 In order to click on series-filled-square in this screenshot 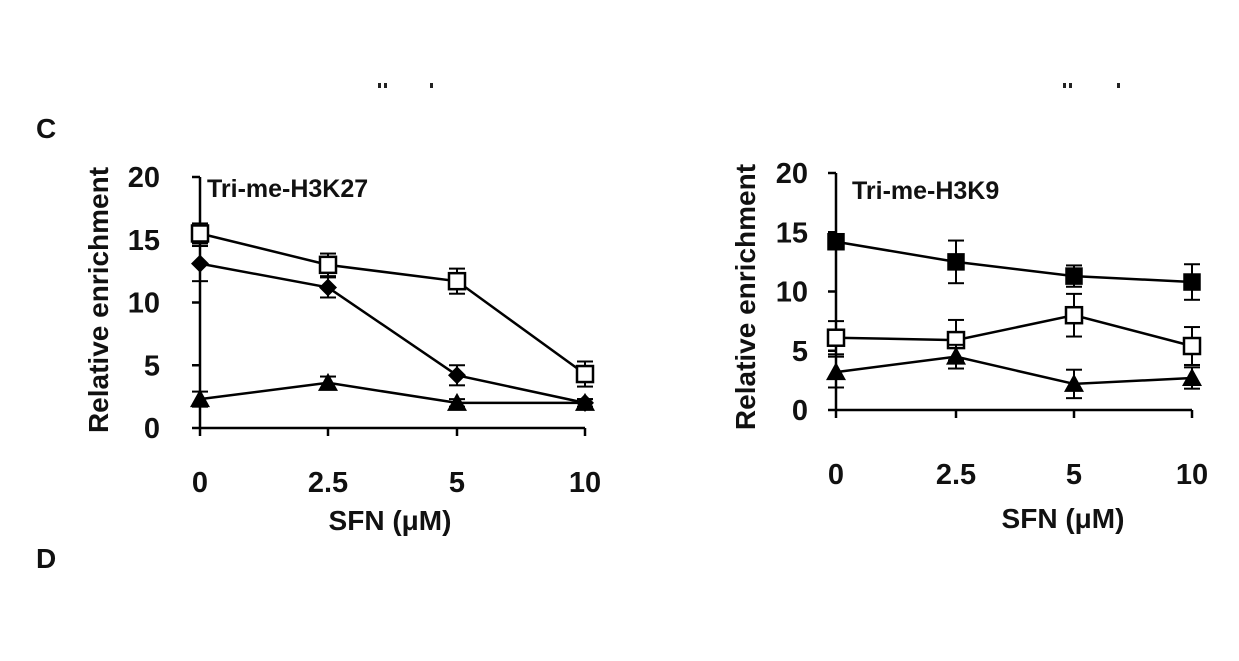, I will do `click(1014, 266)`.